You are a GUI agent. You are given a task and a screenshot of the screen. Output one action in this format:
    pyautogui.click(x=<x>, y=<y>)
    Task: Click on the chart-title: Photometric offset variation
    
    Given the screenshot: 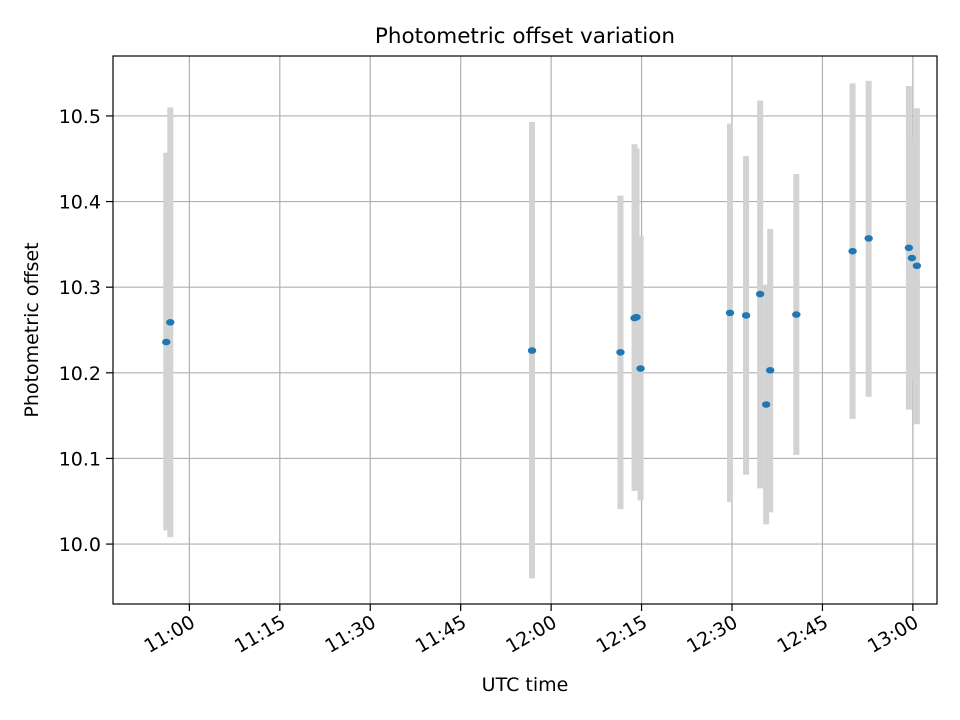 What is the action you would take?
    pyautogui.click(x=525, y=36)
    